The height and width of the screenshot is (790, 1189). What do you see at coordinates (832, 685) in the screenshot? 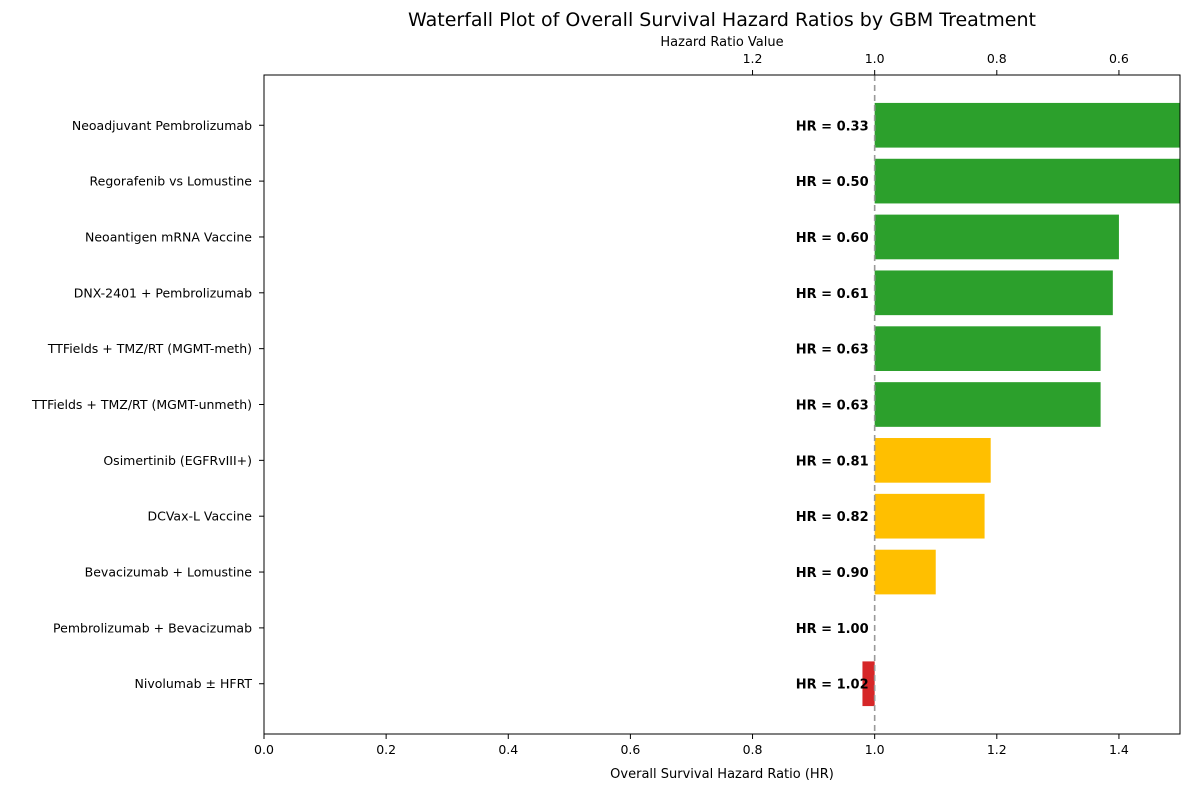
I see `hr-value-label: HR = 1.02` at bounding box center [832, 685].